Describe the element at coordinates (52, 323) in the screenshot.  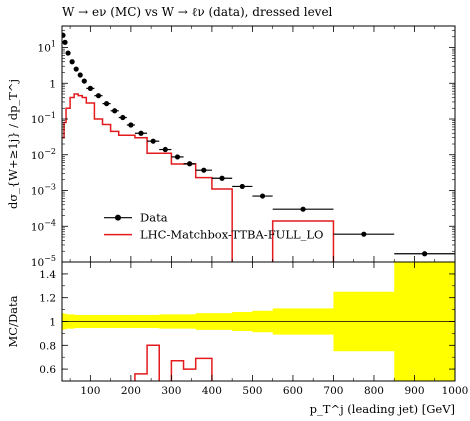
I see `ratio-y-tick-label: 1` at that location.